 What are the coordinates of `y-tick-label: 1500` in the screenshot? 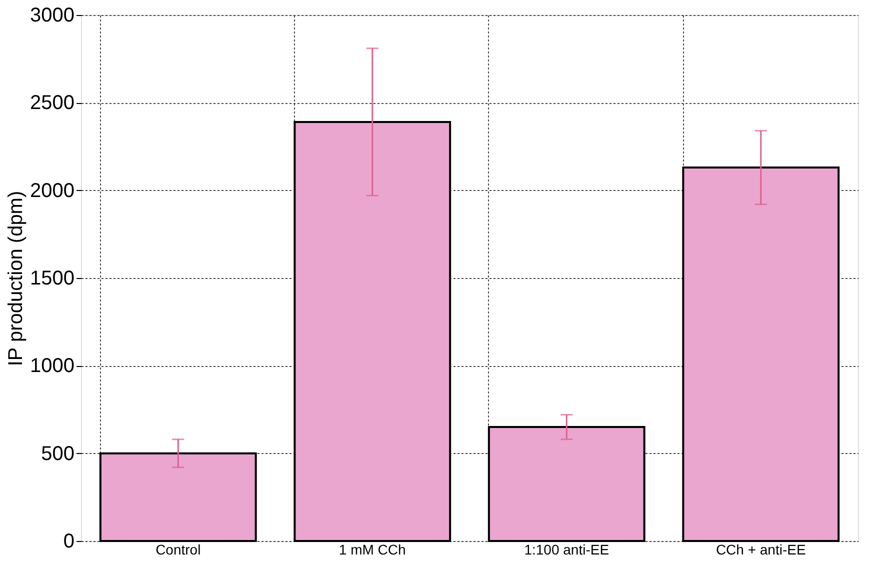 It's located at (52, 279).